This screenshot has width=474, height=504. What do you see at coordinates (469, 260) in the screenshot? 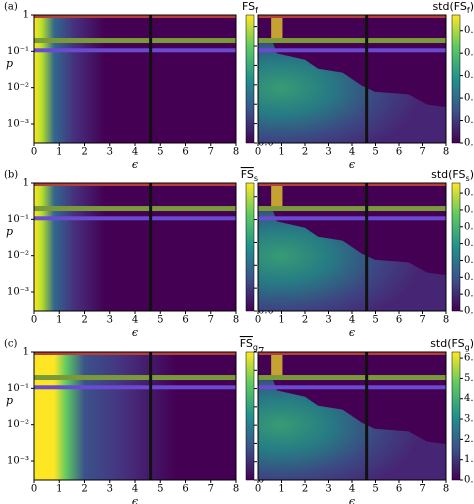
I see `colorbar-tick-label: 0.15` at bounding box center [469, 260].